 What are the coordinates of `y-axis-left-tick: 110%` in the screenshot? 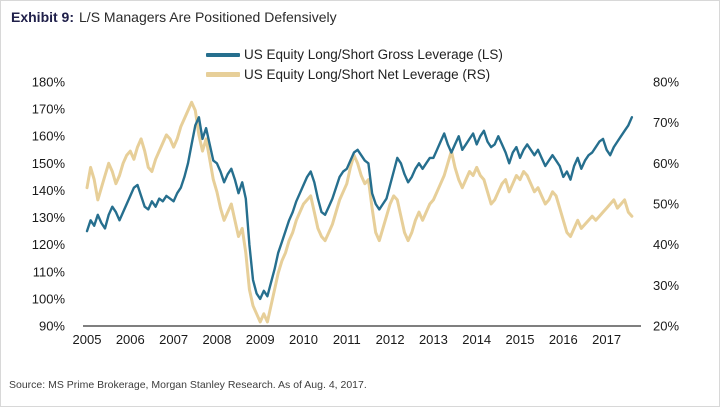 It's located at (49, 271).